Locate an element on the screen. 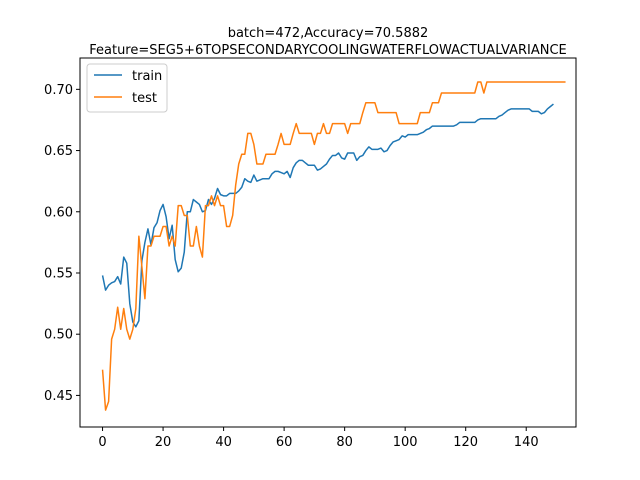 Image resolution: width=640 pixels, height=480 pixels. y-tick-label: 0.70 is located at coordinates (58, 90).